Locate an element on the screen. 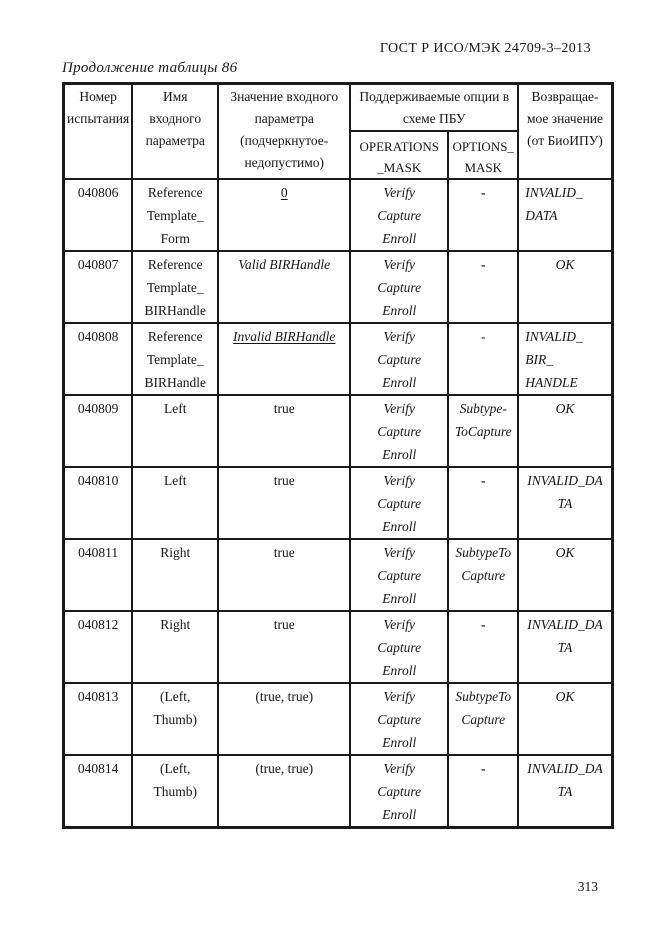  header-options-mask: OPTIONS_ MASK is located at coordinates (483, 155).